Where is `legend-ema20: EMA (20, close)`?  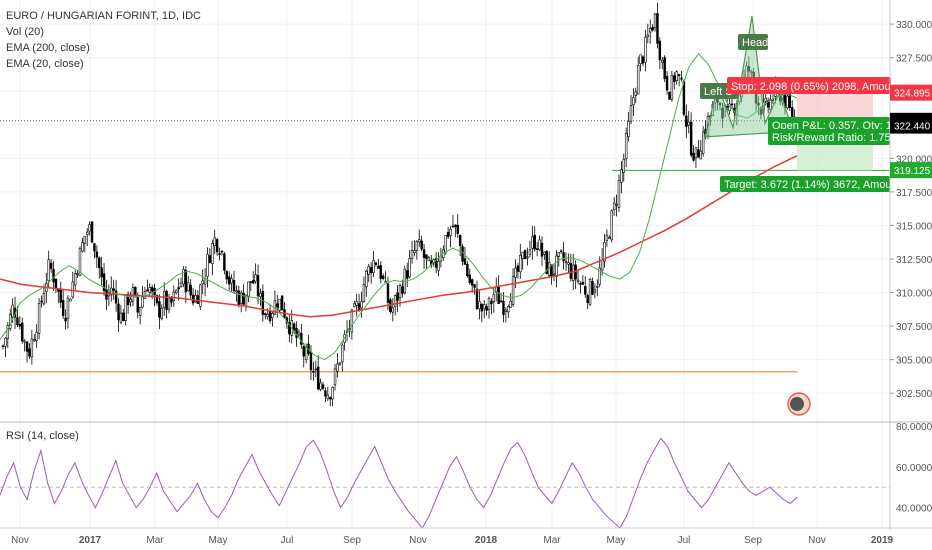
legend-ema20: EMA (20, close) is located at coordinates (45, 64).